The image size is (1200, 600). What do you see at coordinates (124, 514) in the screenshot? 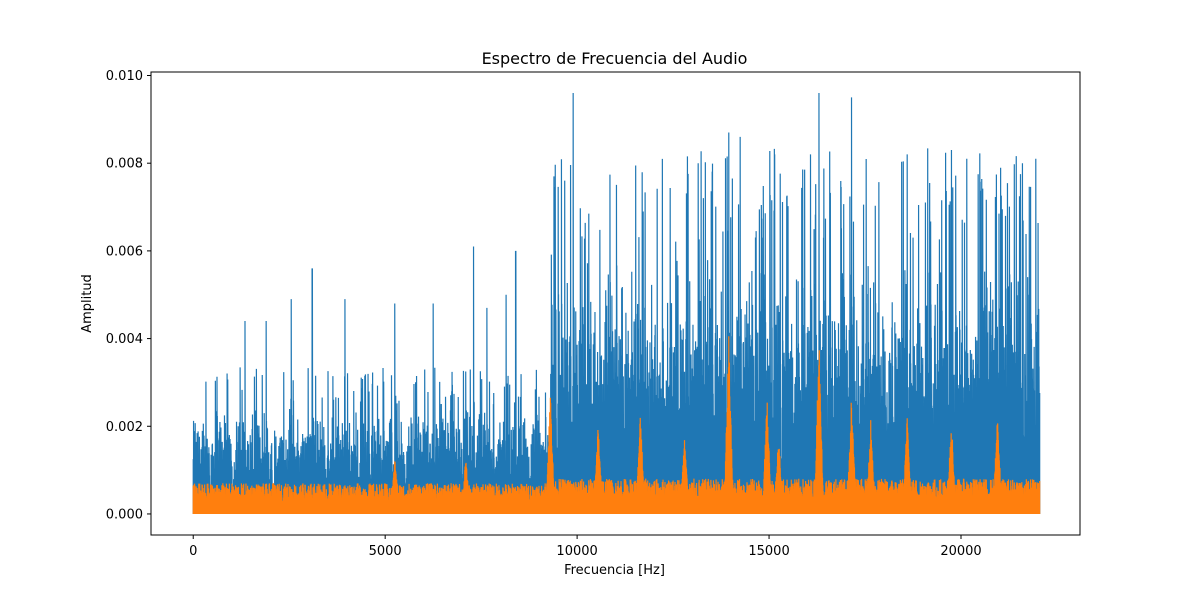
I see `y-tick-label: 0.000` at bounding box center [124, 514].